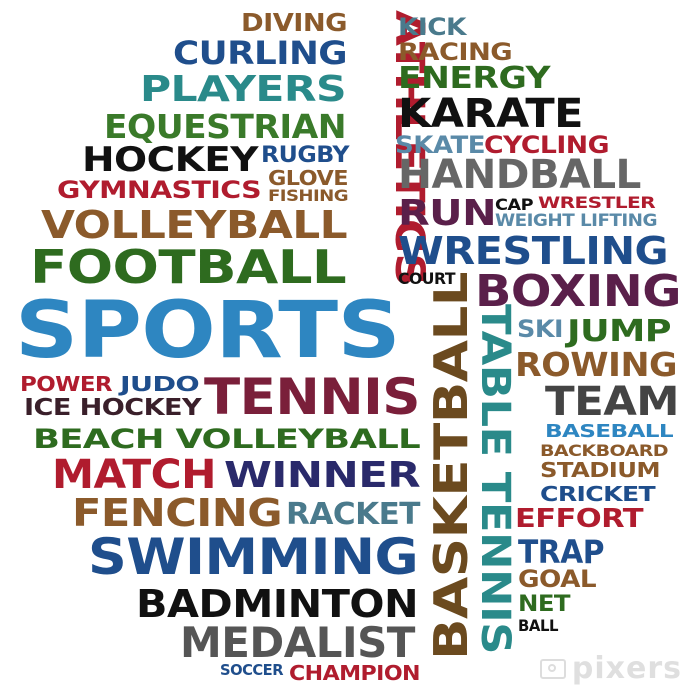  What do you see at coordinates (170, 160) in the screenshot?
I see `word-hockey: HOCKEY` at bounding box center [170, 160].